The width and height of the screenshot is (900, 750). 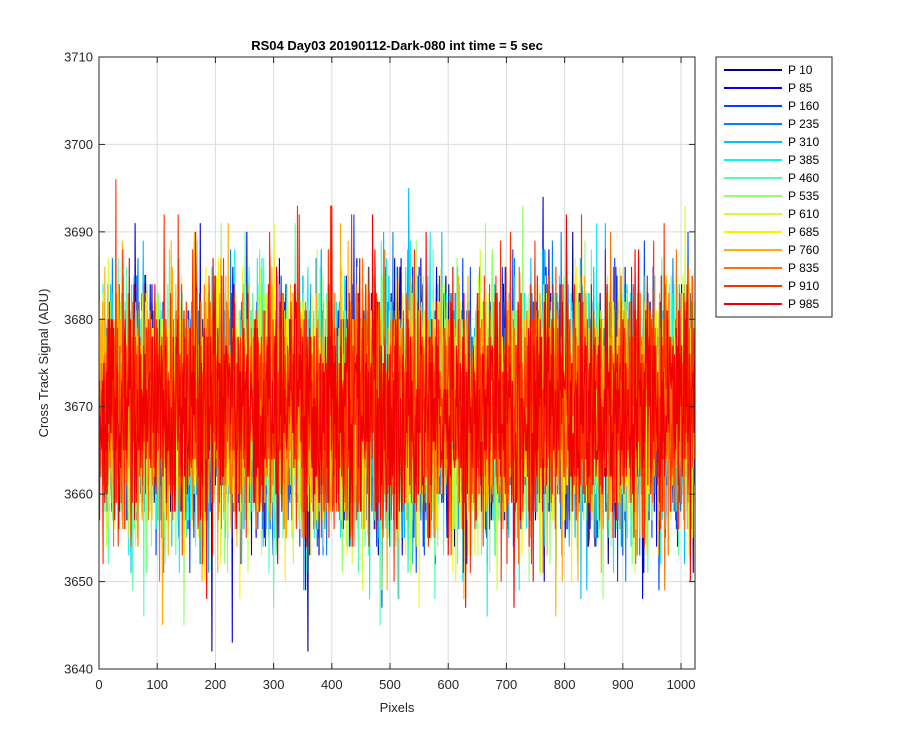 What do you see at coordinates (274, 684) in the screenshot?
I see `x-tick-label: 300` at bounding box center [274, 684].